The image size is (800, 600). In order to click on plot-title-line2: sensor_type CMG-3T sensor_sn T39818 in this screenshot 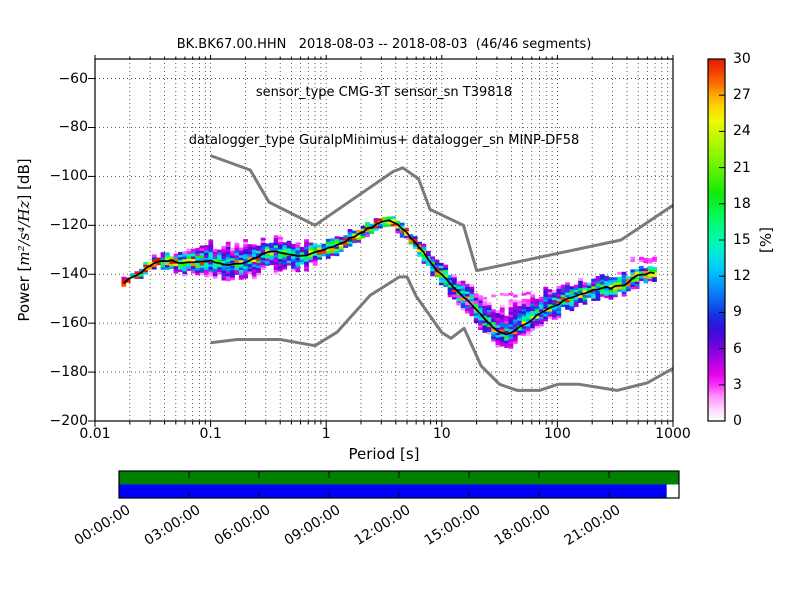, I will do `click(384, 92)`.